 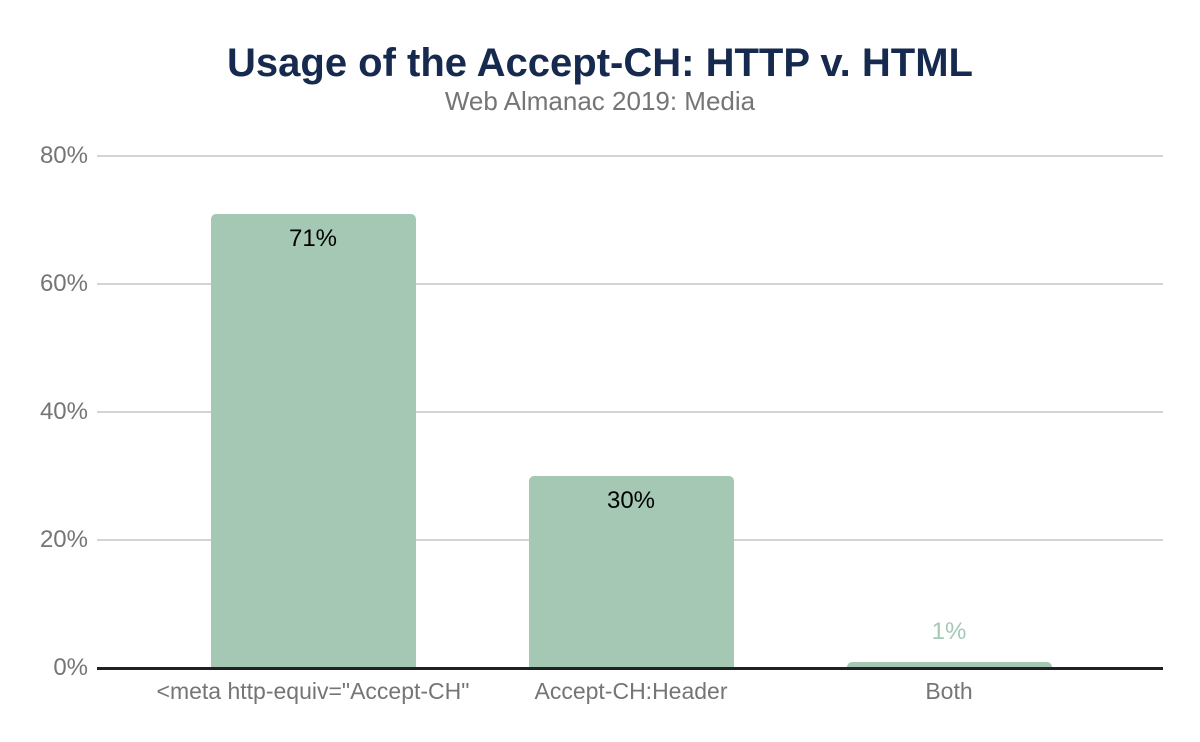 What do you see at coordinates (949, 691) in the screenshot?
I see `x-axis-category-label: Both` at bounding box center [949, 691].